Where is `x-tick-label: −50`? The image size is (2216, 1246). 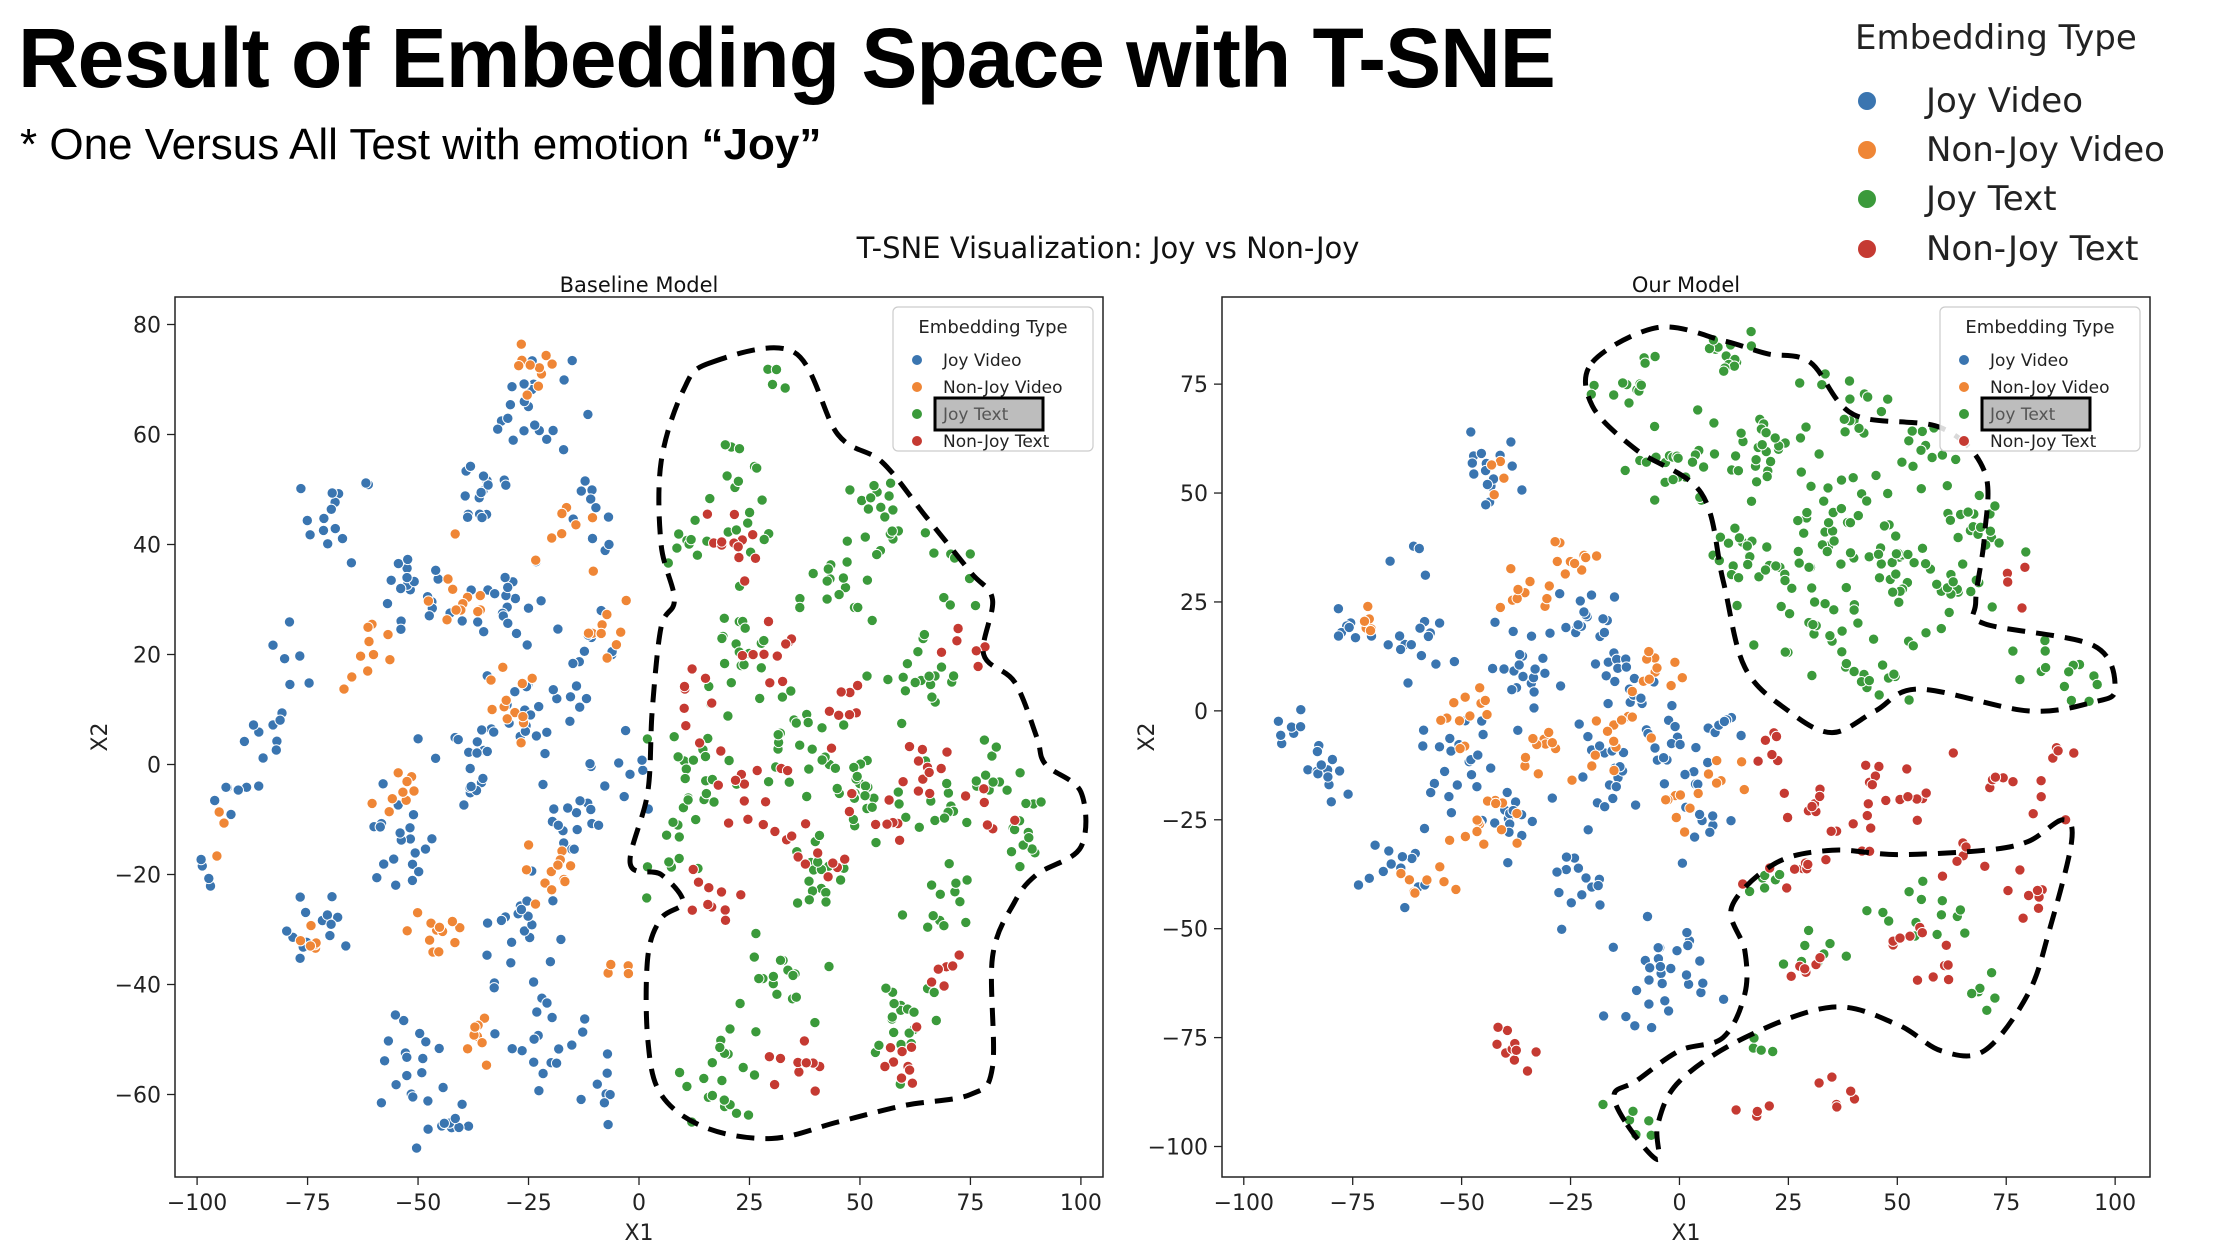 x-tick-label: −50 is located at coordinates (1461, 1203).